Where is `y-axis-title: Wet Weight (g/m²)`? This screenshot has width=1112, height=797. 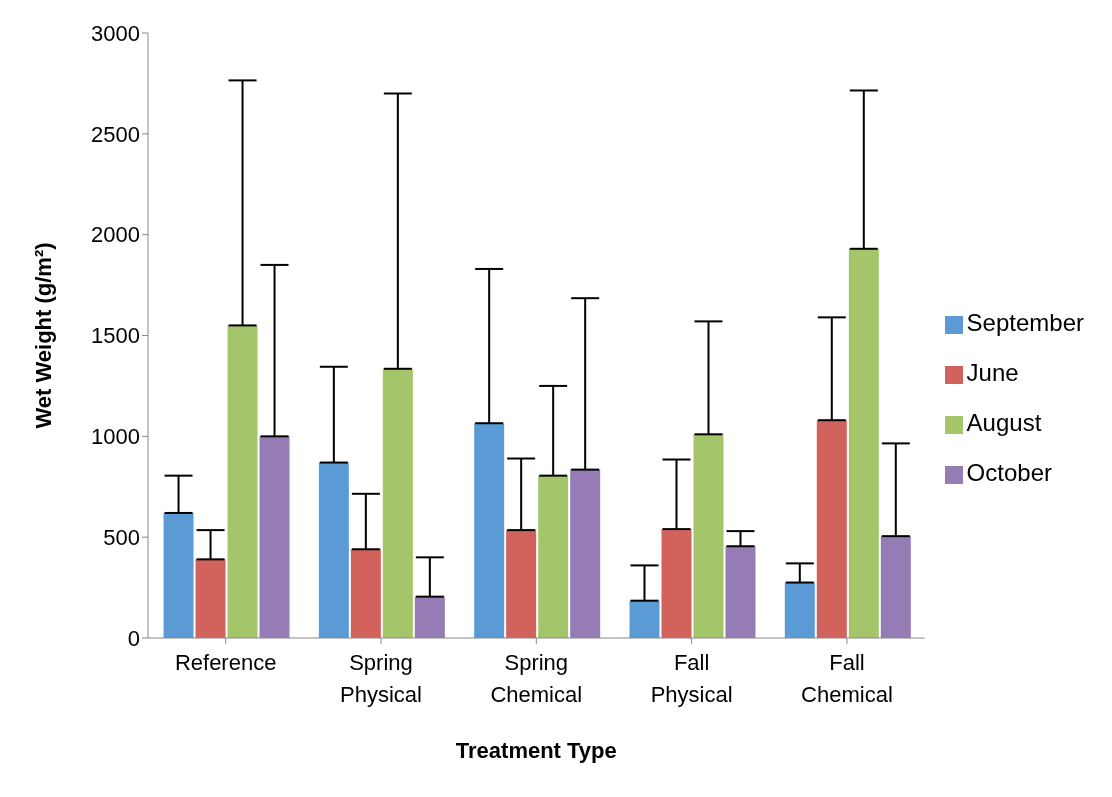
y-axis-title: Wet Weight (g/m²) is located at coordinates (43, 335).